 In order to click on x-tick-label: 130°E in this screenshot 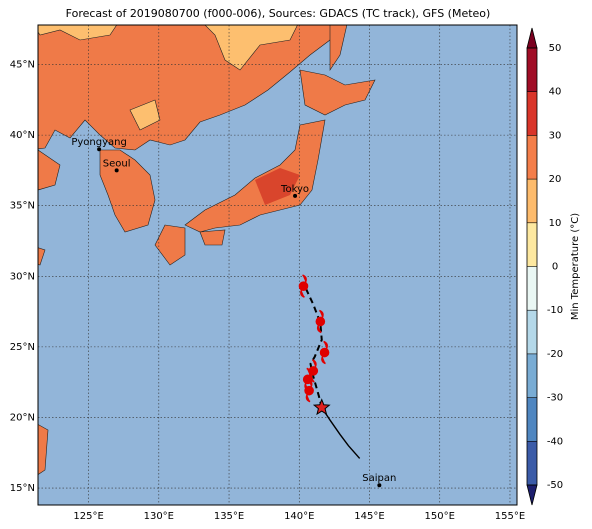, I will do `click(159, 516)`.